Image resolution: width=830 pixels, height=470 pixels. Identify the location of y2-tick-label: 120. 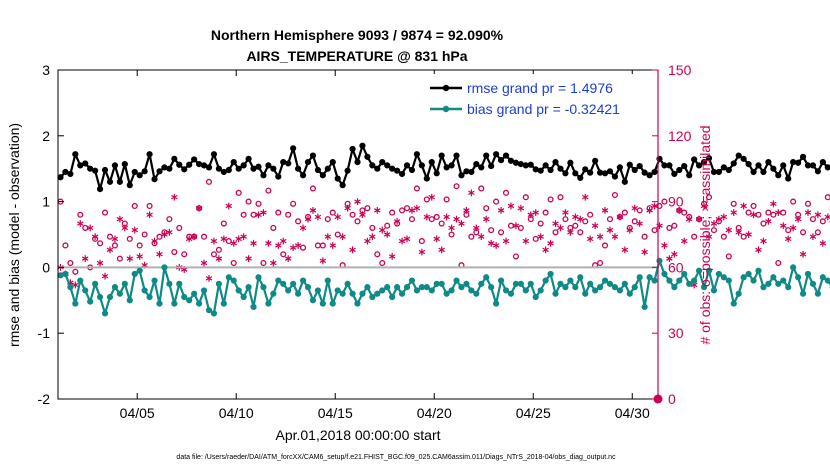
(680, 136).